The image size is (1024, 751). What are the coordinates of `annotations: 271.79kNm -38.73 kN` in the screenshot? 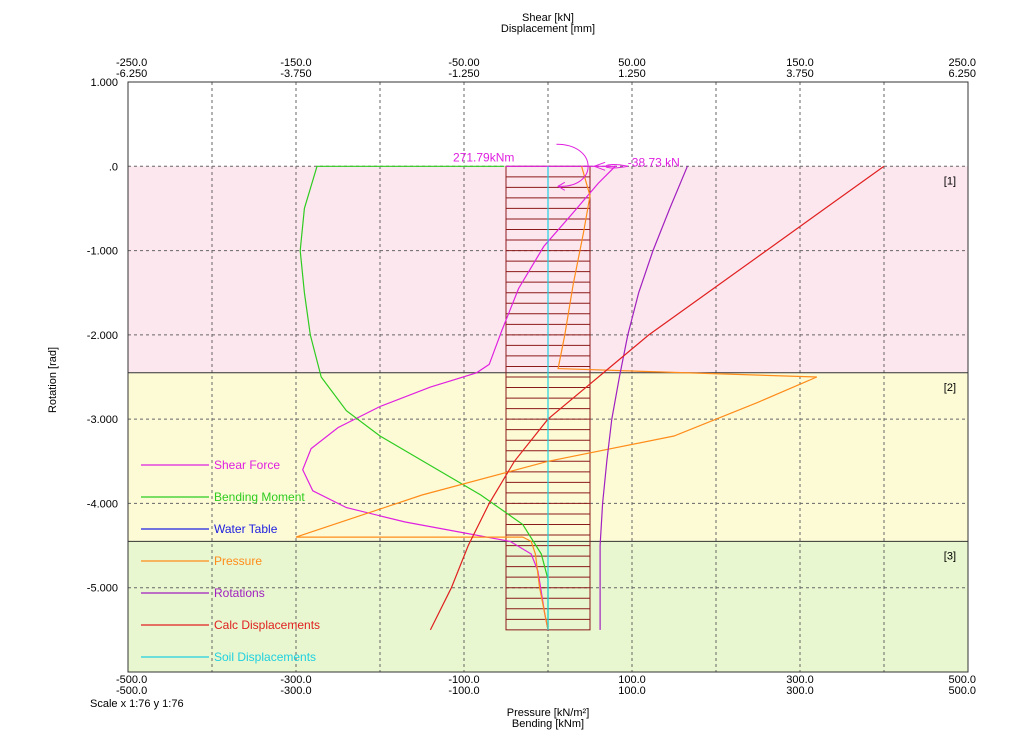 It's located at (566, 167).